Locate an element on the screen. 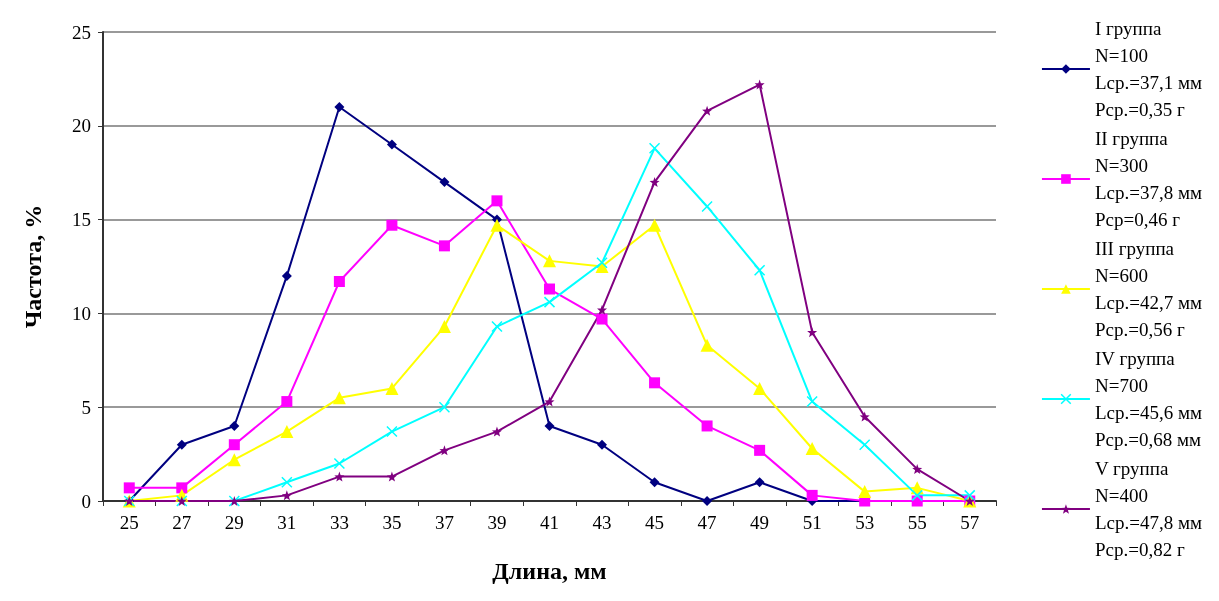  x-tick-label: 29 is located at coordinates (234, 522).